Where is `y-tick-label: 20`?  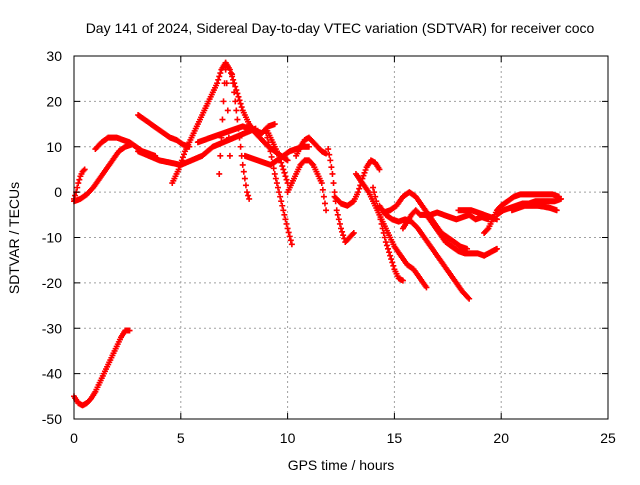
y-tick-label: 20 is located at coordinates (54, 101).